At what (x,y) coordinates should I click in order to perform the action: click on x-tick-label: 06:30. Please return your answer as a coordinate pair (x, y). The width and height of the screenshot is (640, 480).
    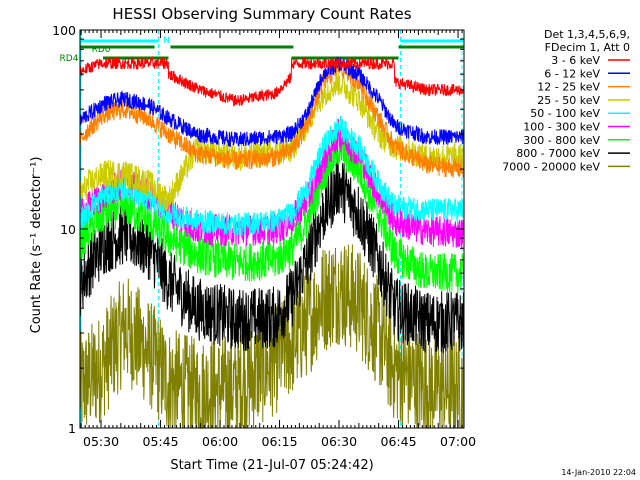
    Looking at the image, I should click on (339, 441).